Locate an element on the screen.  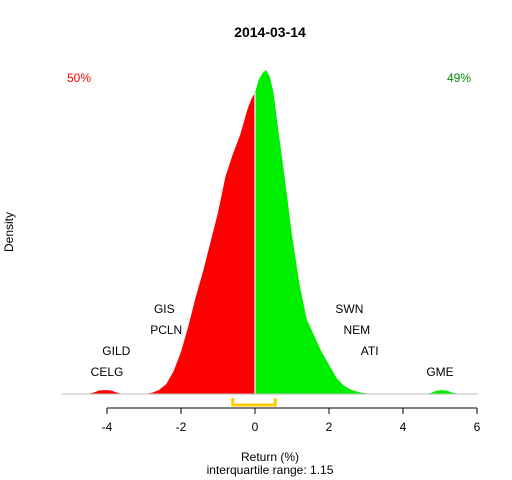
iqr-marker is located at coordinates (254, 402).